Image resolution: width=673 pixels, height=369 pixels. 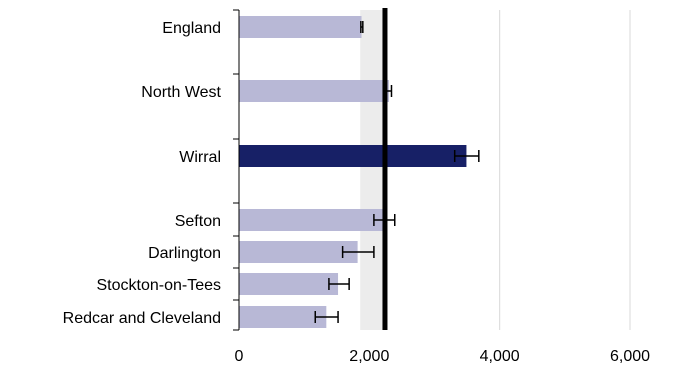 I want to click on bar-redcar-and-cleveland, so click(x=283, y=317).